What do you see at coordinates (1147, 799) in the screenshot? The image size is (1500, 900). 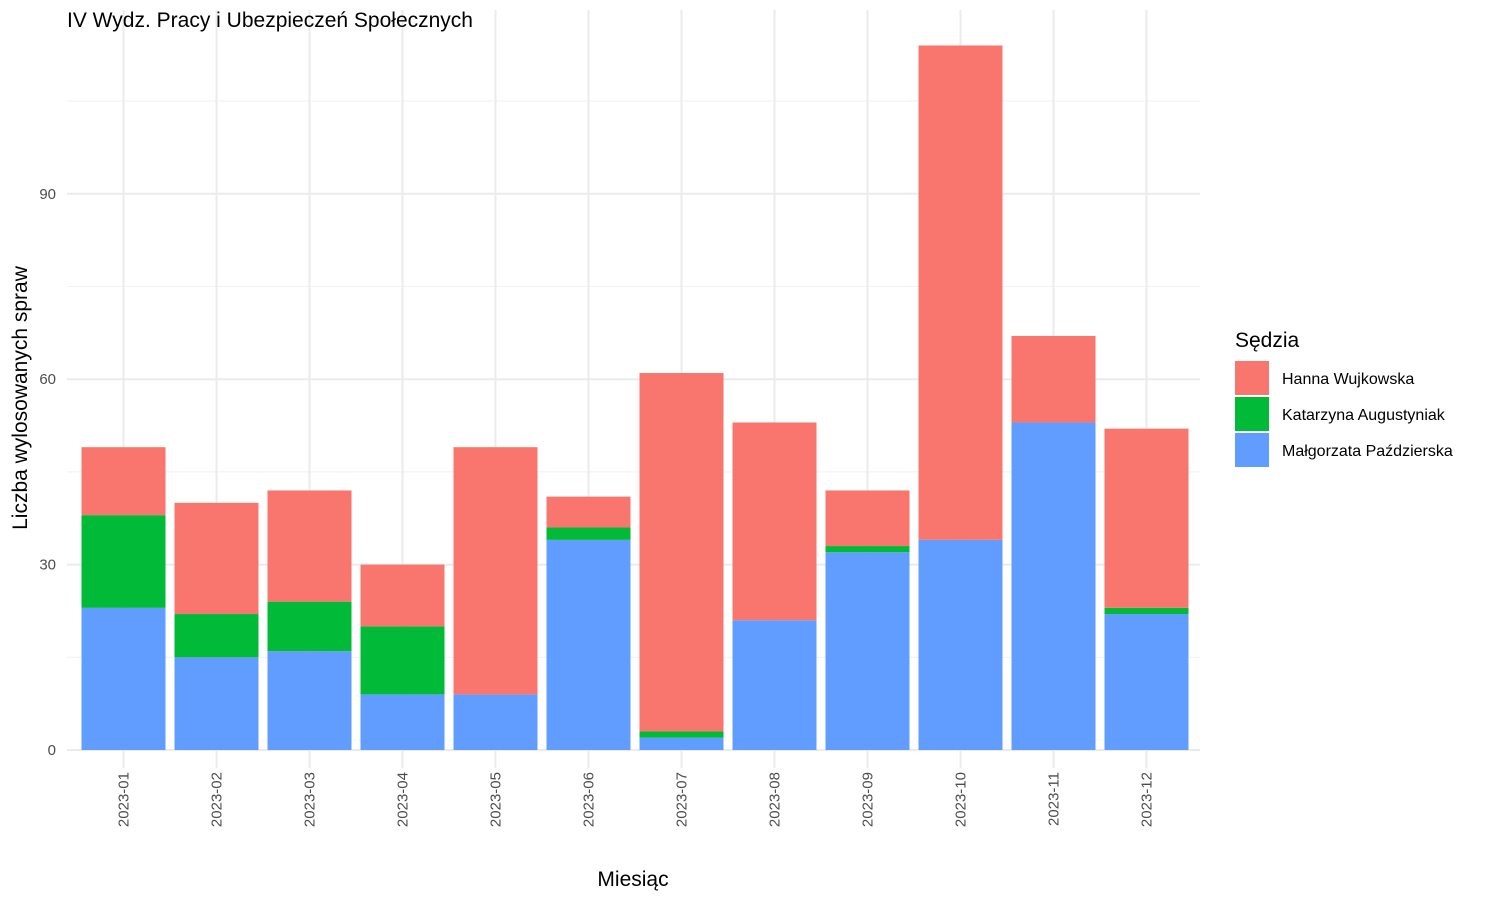 I see `x-tick-label: 2023-12` at bounding box center [1147, 799].